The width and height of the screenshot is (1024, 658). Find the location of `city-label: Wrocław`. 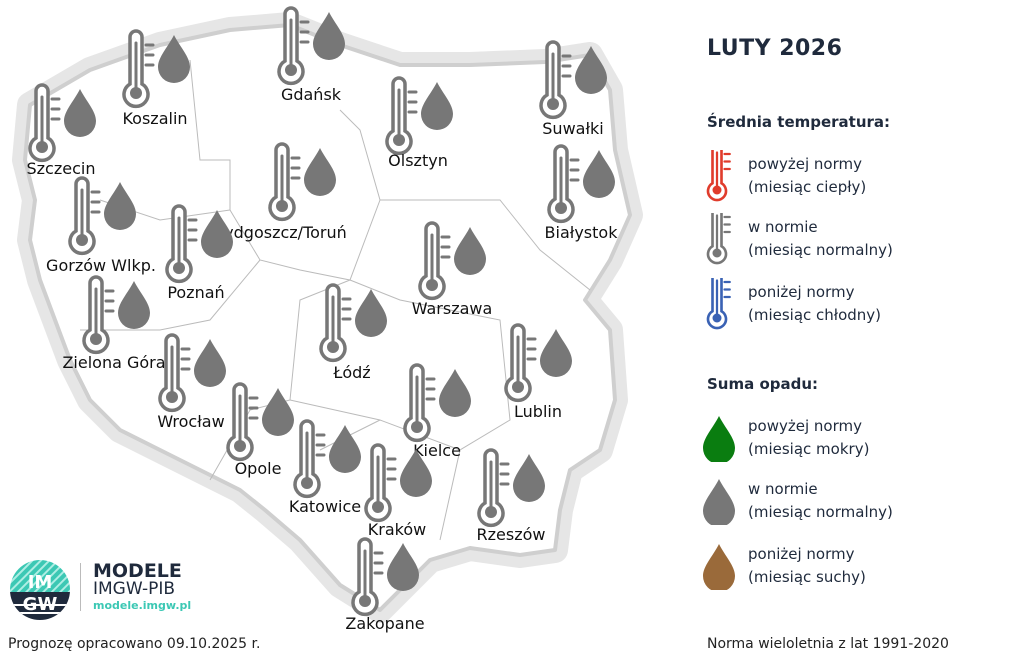

city-label: Wrocław is located at coordinates (190, 421).